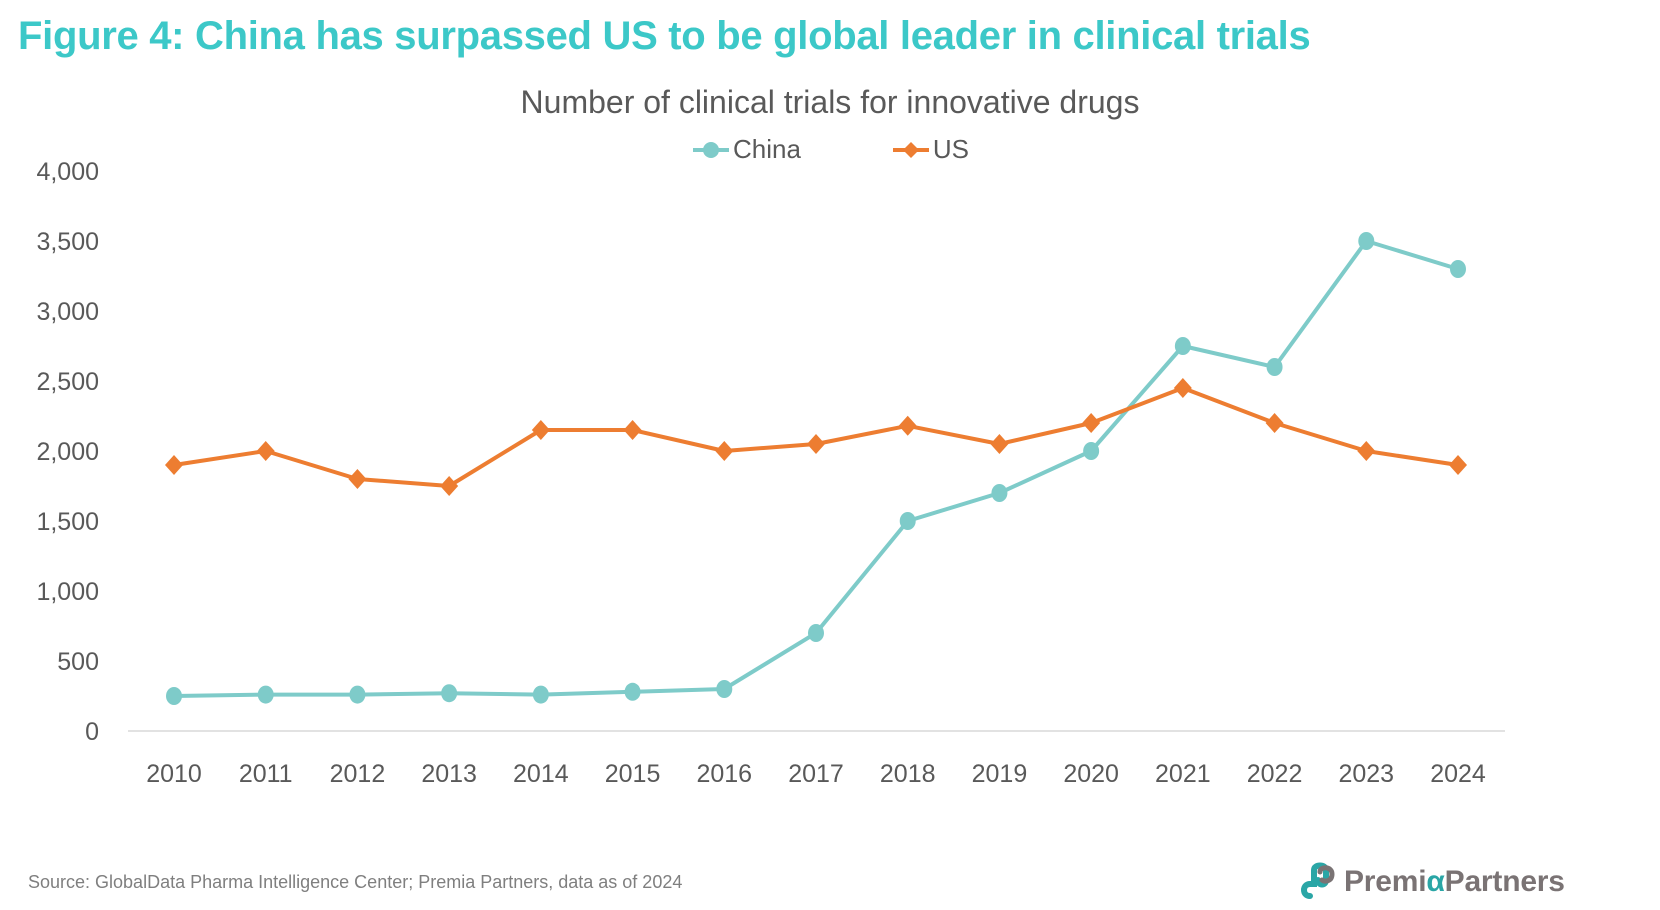 This screenshot has height=910, width=1660. What do you see at coordinates (951, 149) in the screenshot?
I see `legend-label-us: US` at bounding box center [951, 149].